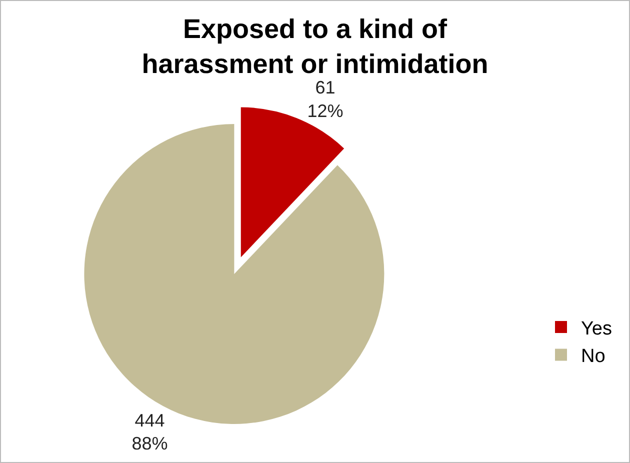  I want to click on data-label: 61 12%, so click(325, 99).